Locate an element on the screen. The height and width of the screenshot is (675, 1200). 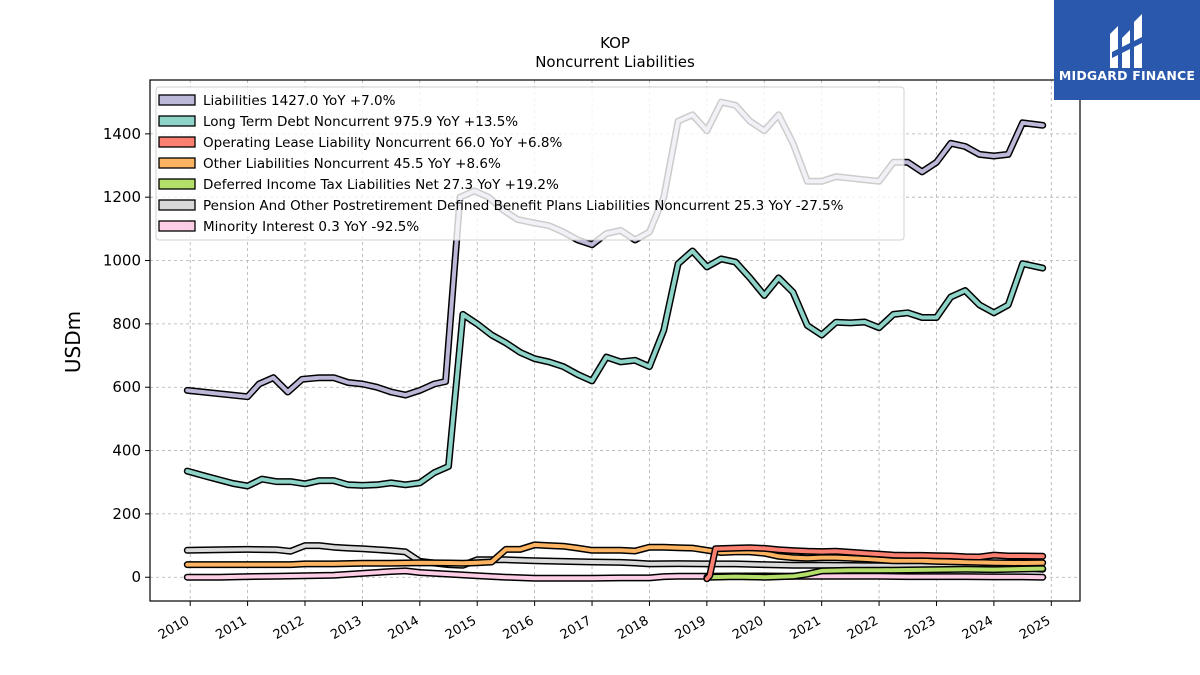
y-tick-label: 1200 is located at coordinates (122, 197).